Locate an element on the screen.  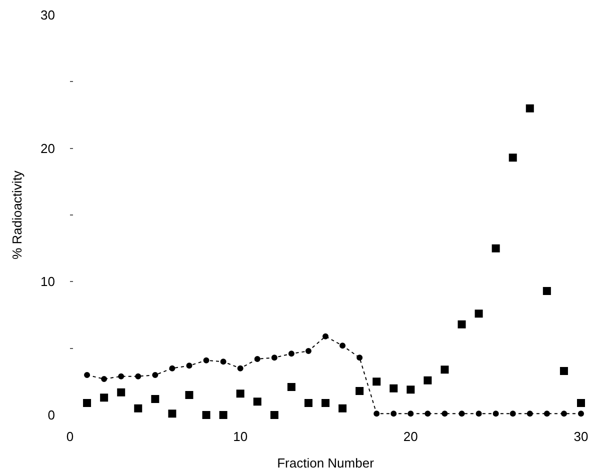
y-tick-label: 20 is located at coordinates (47, 148).